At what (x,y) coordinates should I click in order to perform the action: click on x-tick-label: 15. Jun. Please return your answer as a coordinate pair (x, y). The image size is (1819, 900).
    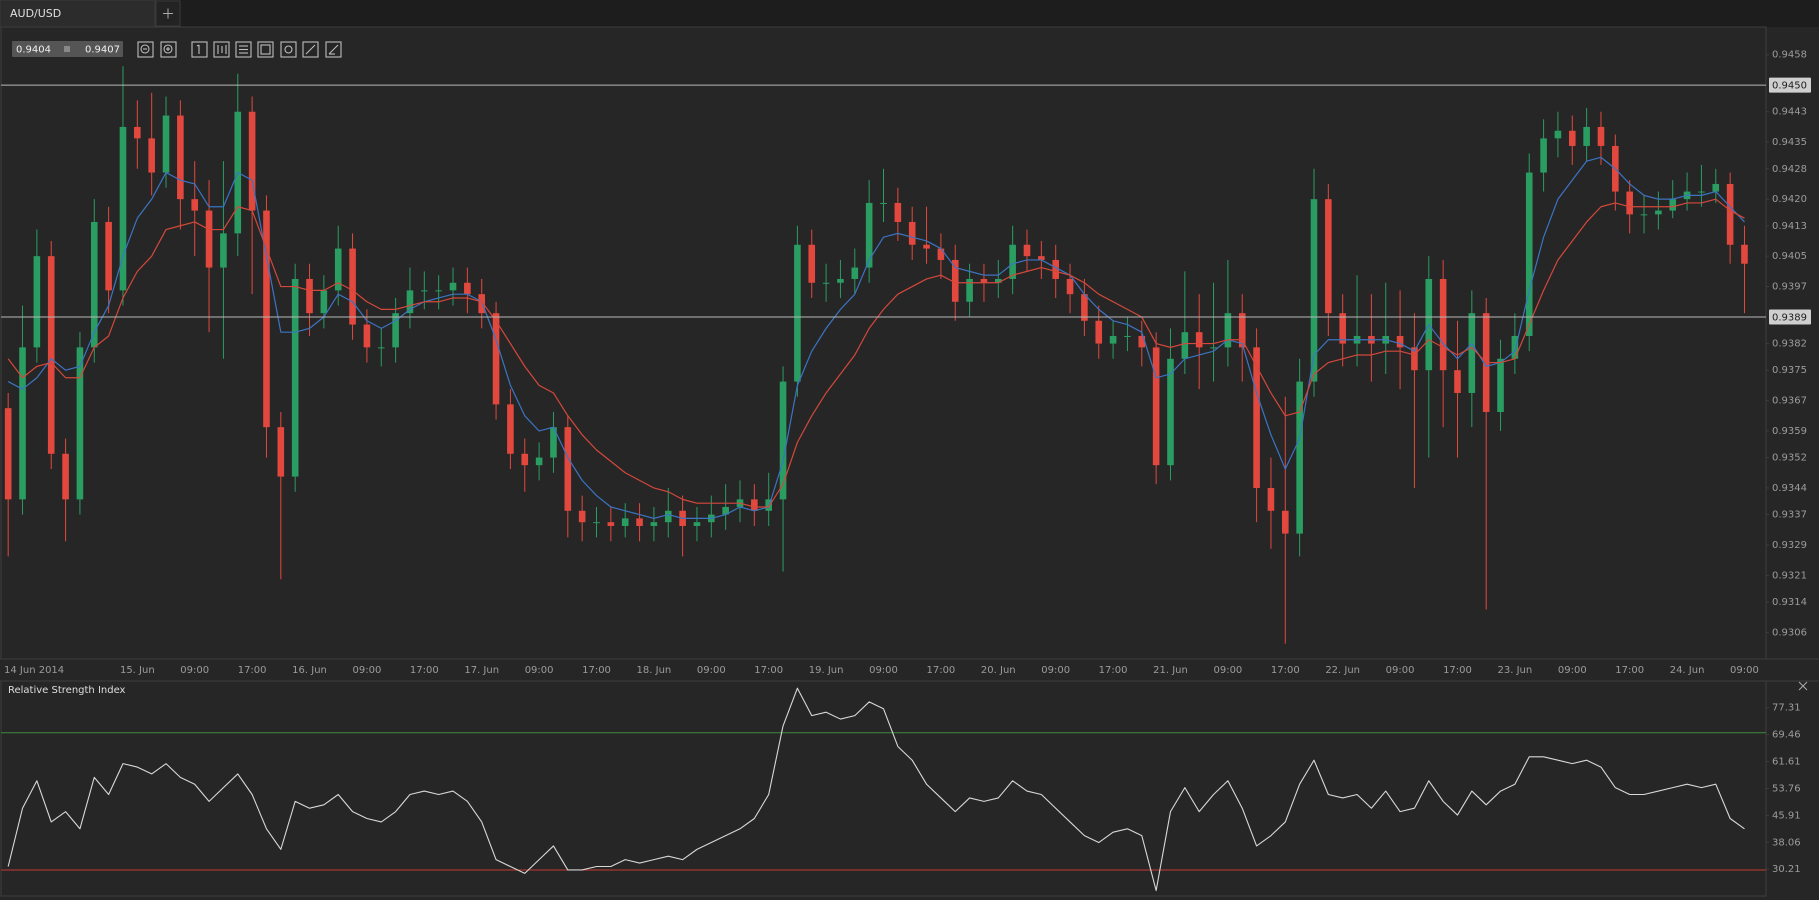
    Looking at the image, I should click on (137, 670).